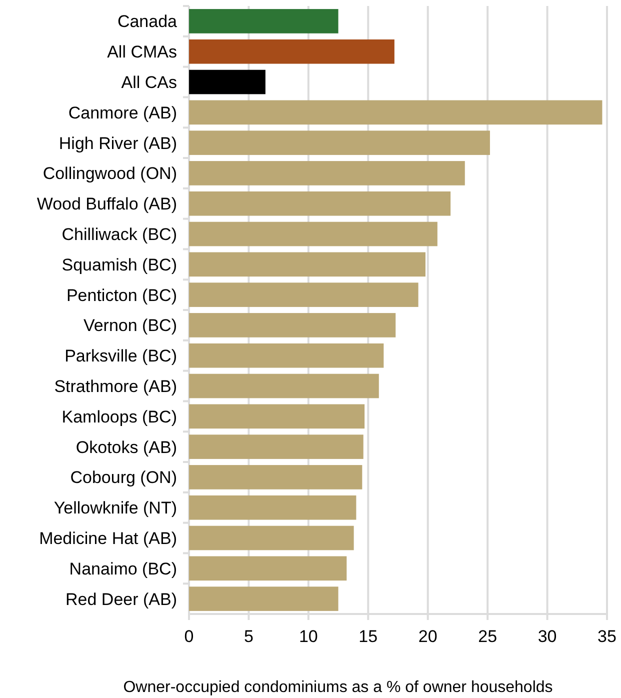  Describe the element at coordinates (108, 538) in the screenshot. I see `y-tick-label: Medicine Hat (AB)` at that location.